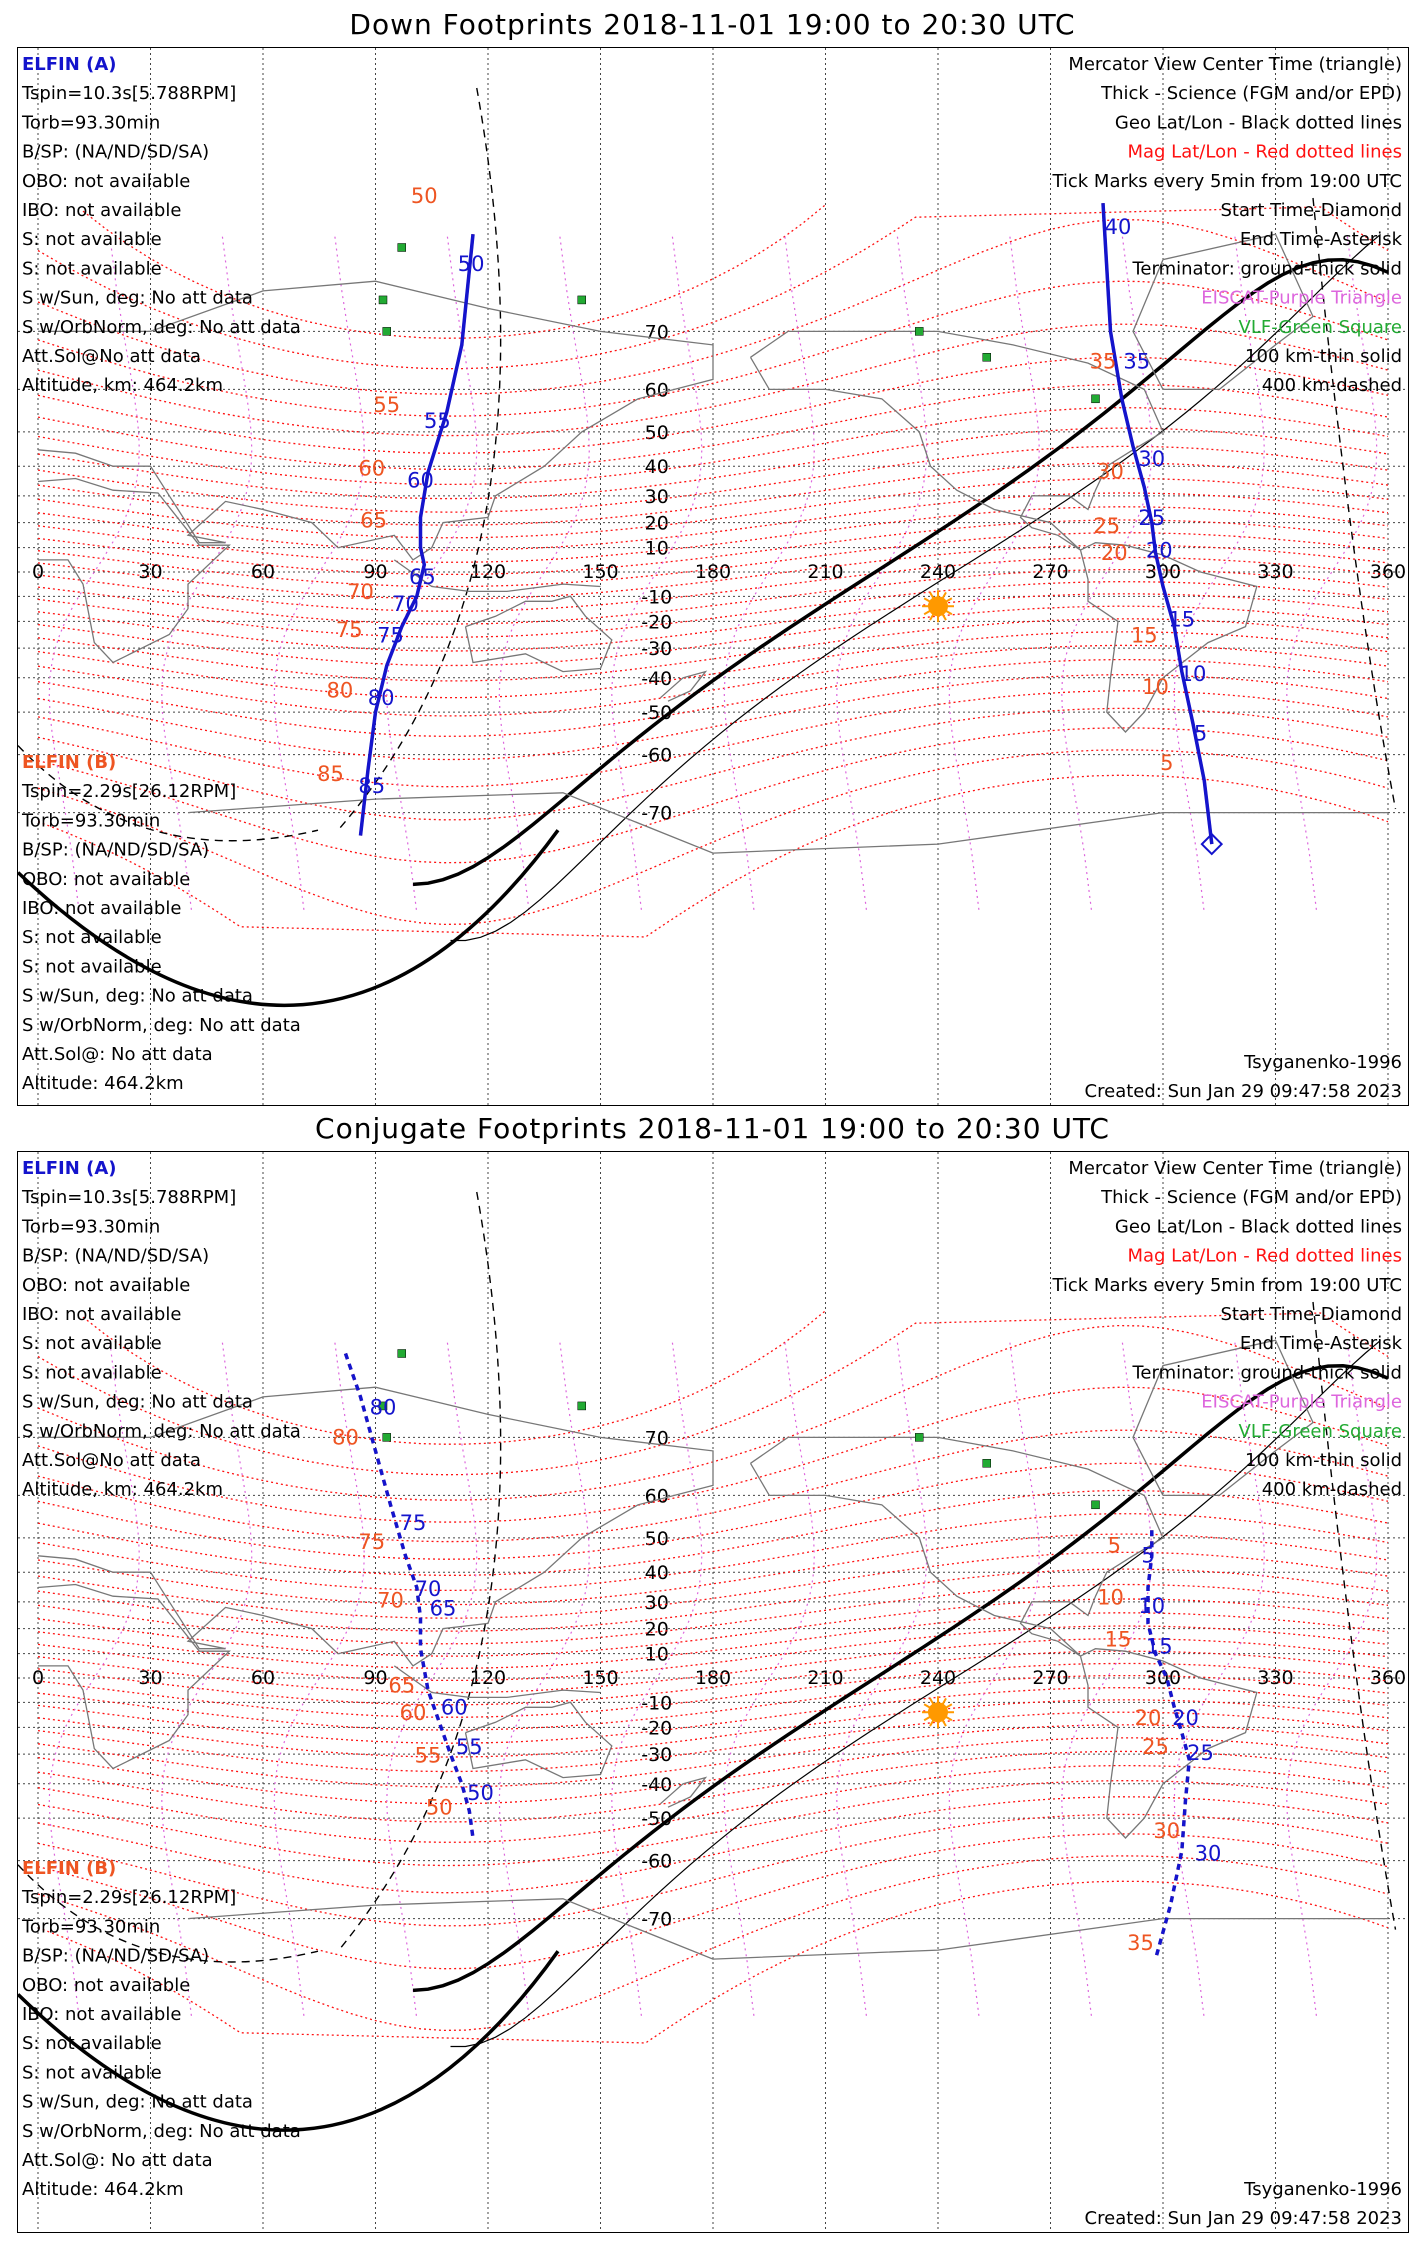  What do you see at coordinates (1321, 239) in the screenshot?
I see `legend-line: End Time-Asterisk` at bounding box center [1321, 239].